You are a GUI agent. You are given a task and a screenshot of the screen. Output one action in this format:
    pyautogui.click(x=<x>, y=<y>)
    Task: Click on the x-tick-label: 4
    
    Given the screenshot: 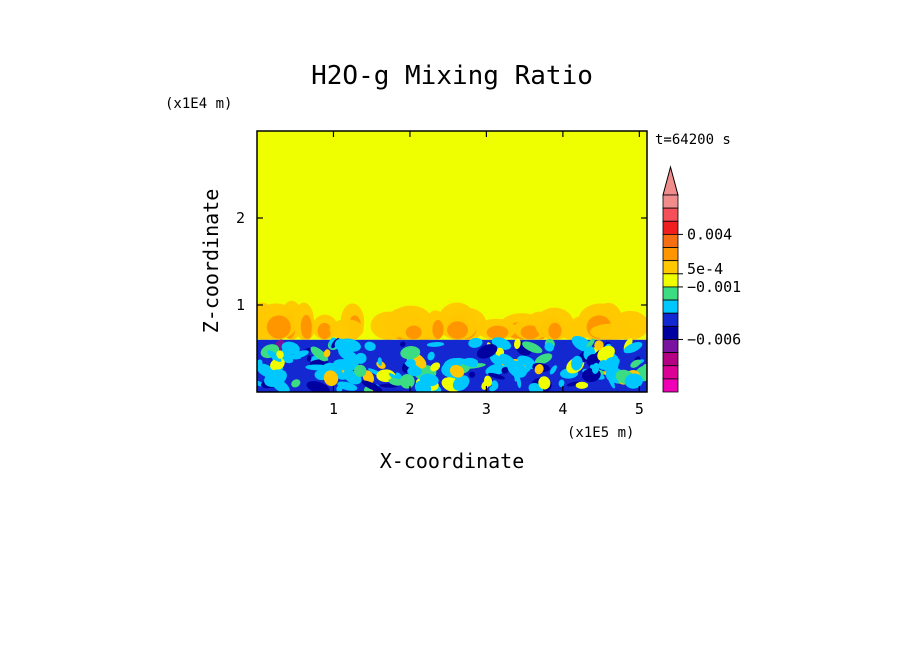 What is the action you would take?
    pyautogui.click(x=562, y=409)
    